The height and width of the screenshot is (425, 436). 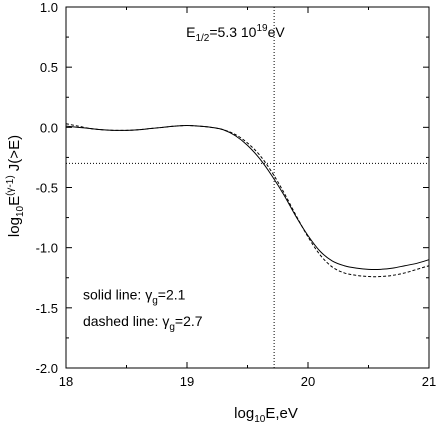 What do you see at coordinates (190, 32) in the screenshot?
I see `e-half-pre: E` at bounding box center [190, 32].